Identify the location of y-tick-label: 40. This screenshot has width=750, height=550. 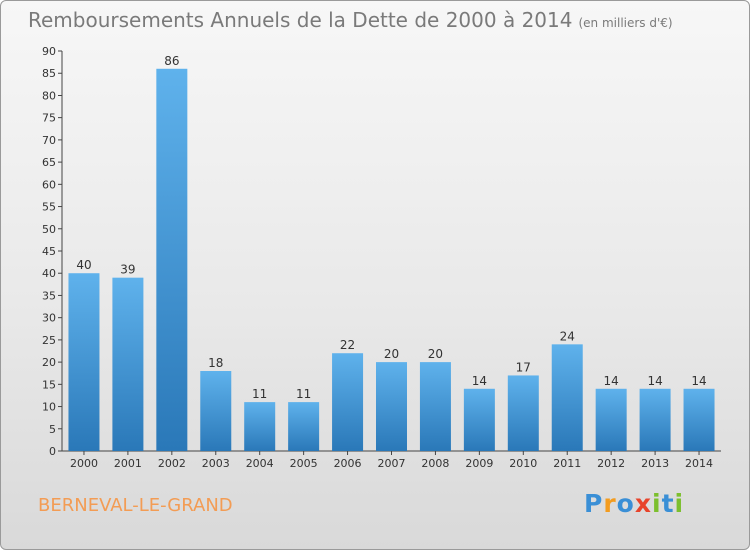
(49, 273).